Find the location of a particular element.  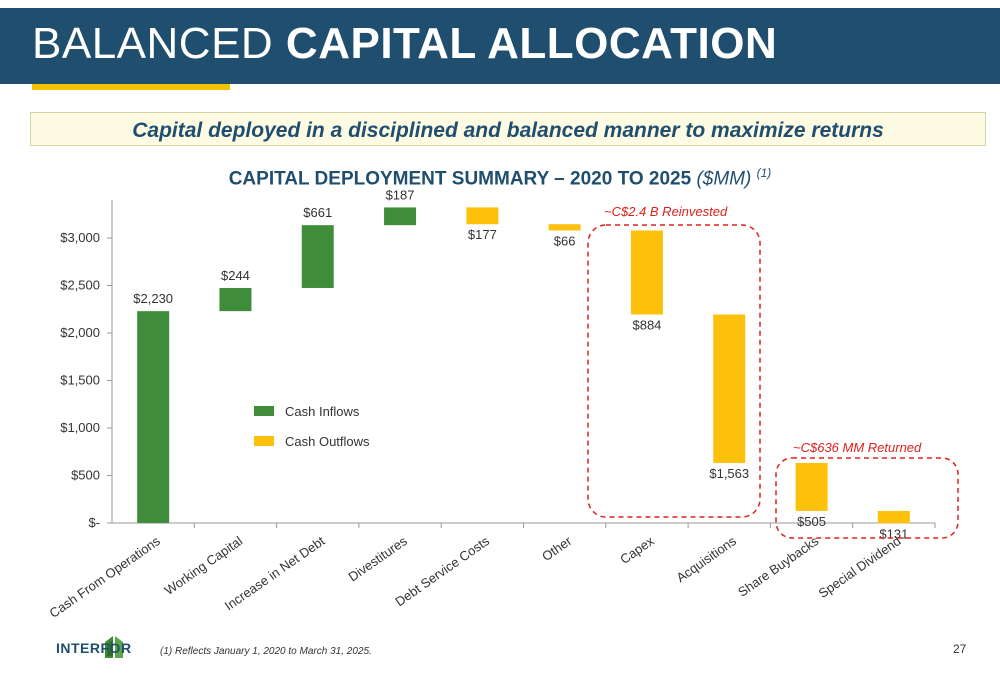

y-tick-label: $1,000 is located at coordinates (80, 427).